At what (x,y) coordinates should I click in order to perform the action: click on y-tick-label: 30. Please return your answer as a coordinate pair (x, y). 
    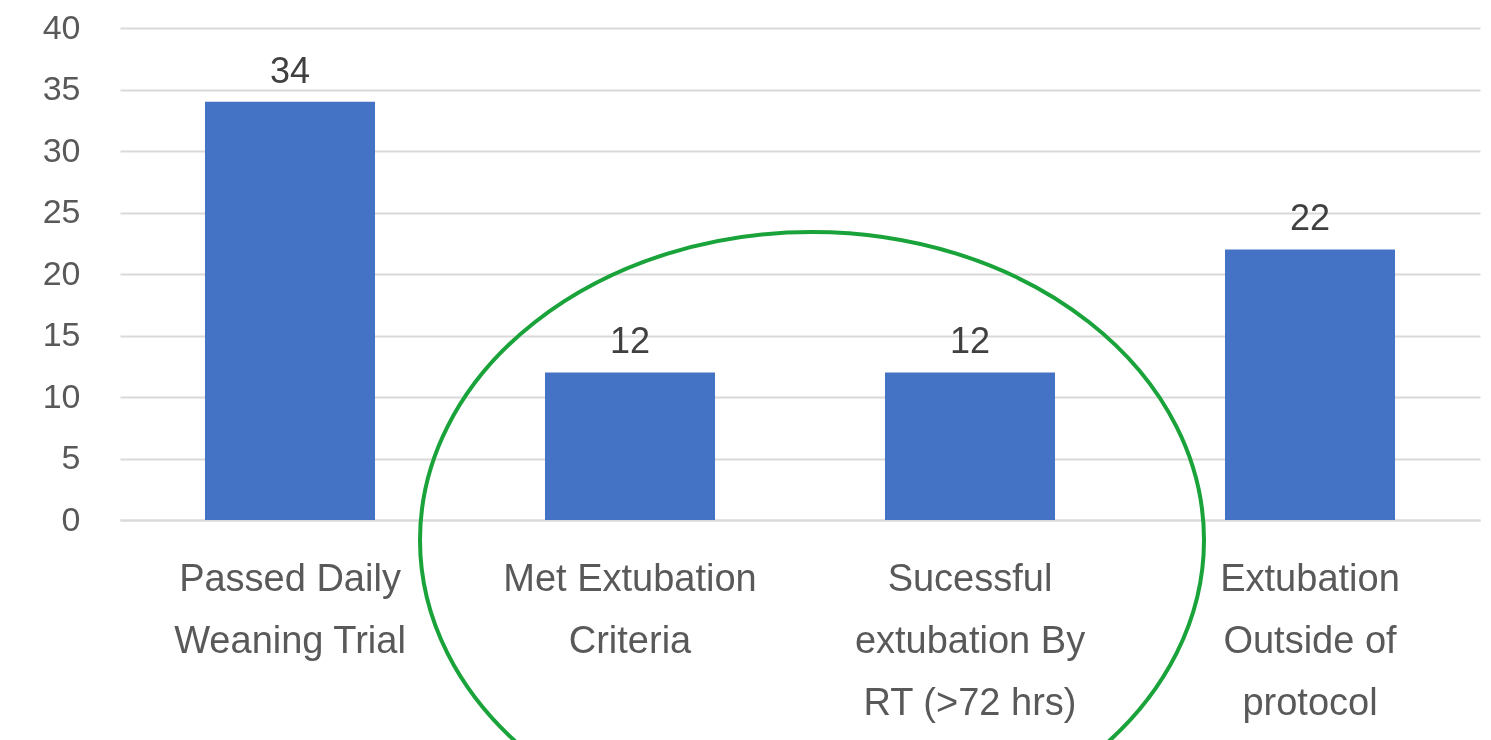
    Looking at the image, I should click on (61, 149).